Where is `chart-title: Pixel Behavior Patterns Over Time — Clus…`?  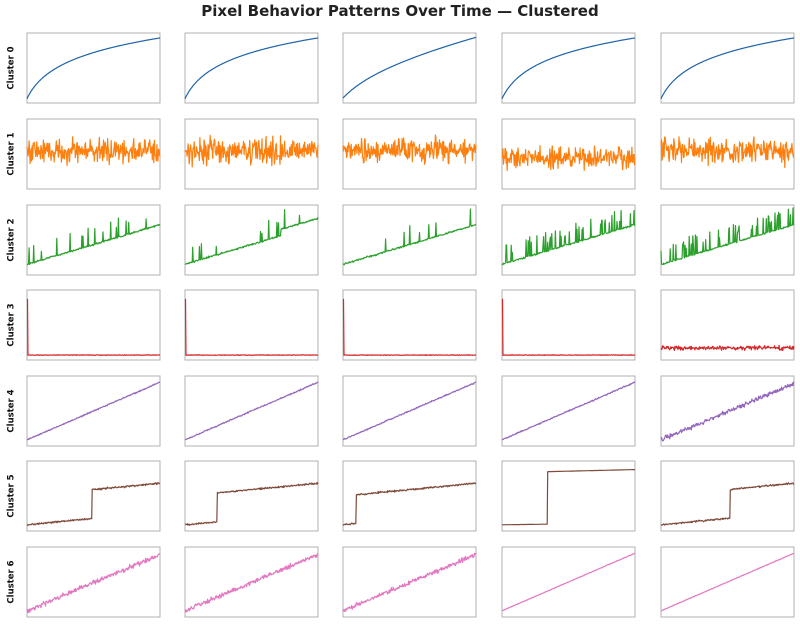
chart-title: Pixel Behavior Patterns Over Time — Clus… is located at coordinates (400, 11).